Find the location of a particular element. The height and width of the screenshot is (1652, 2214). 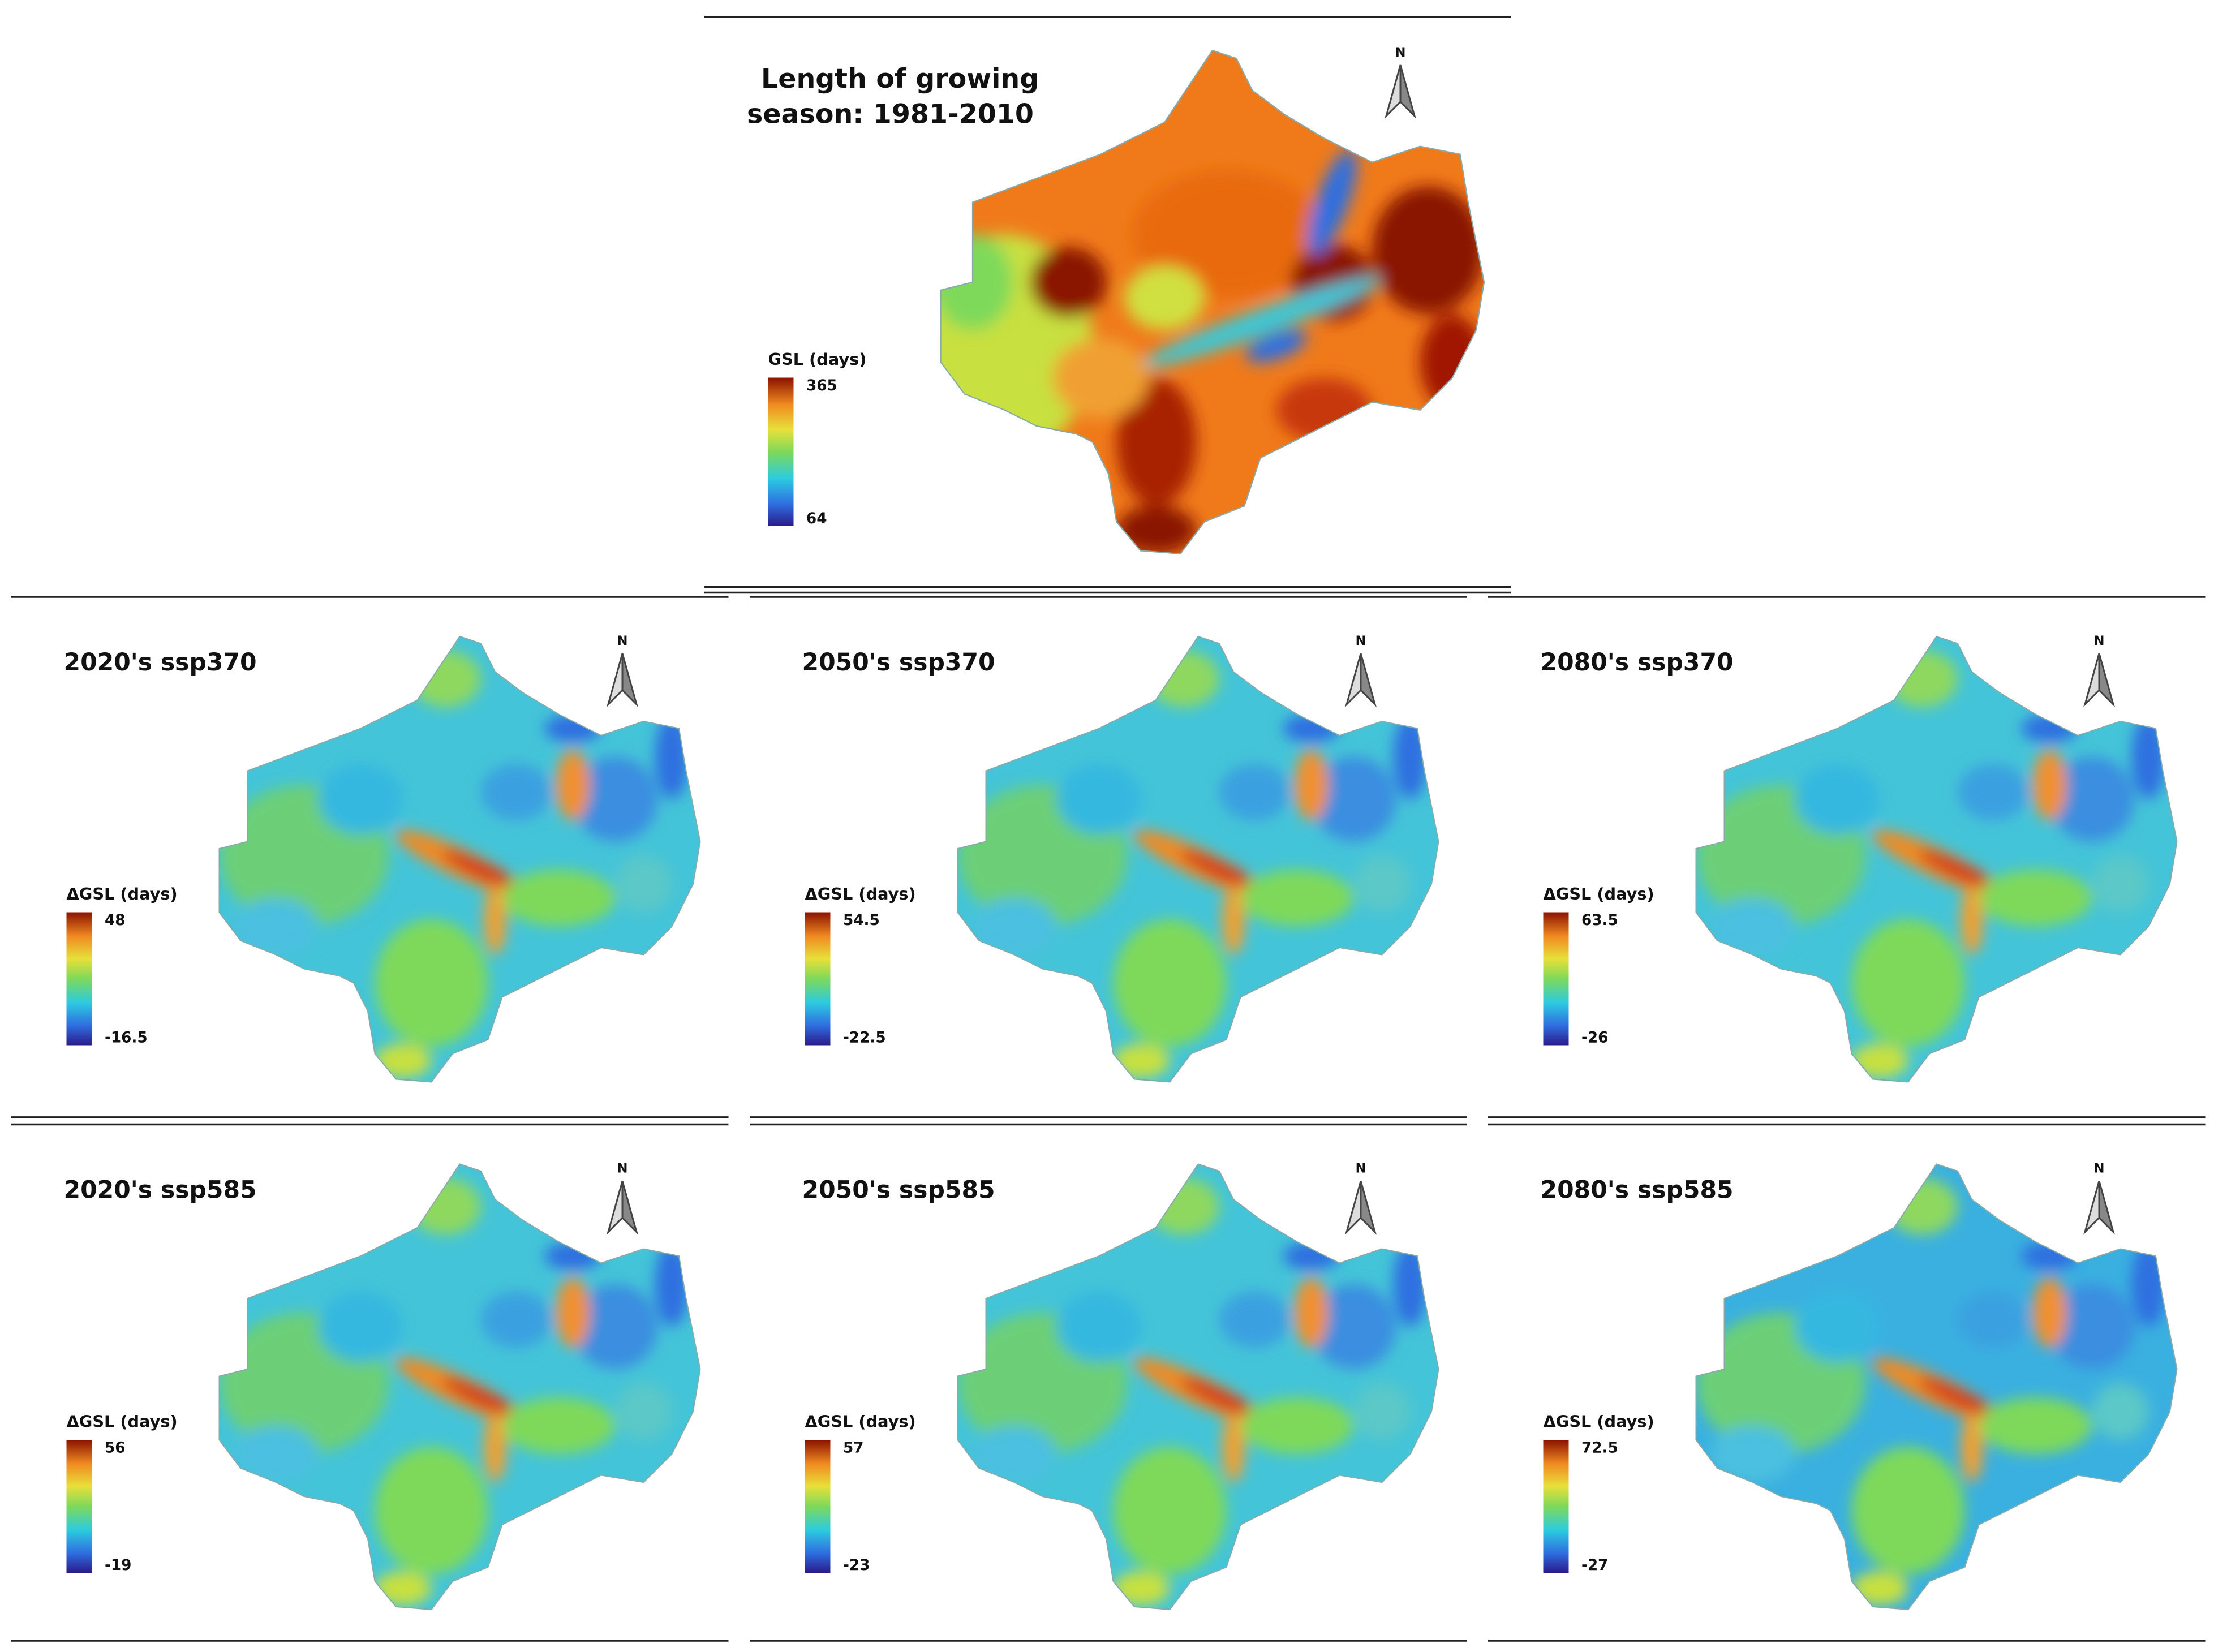

legend-min: -16.5 is located at coordinates (126, 1038).